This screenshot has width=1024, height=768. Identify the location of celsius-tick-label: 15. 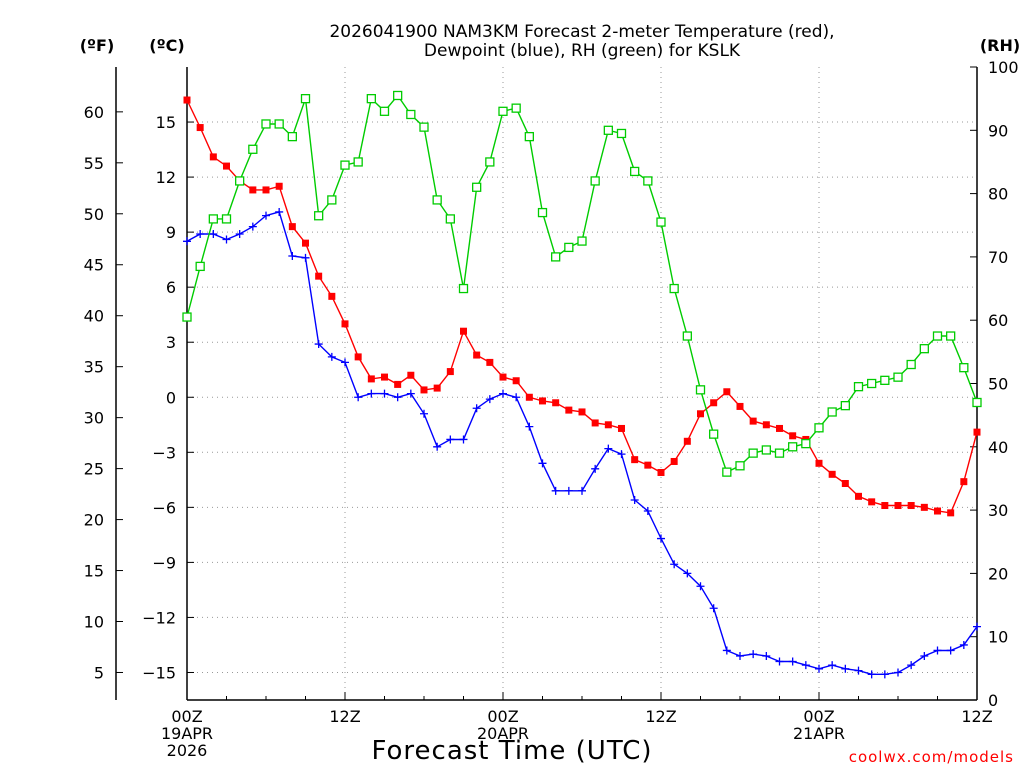
(166, 122).